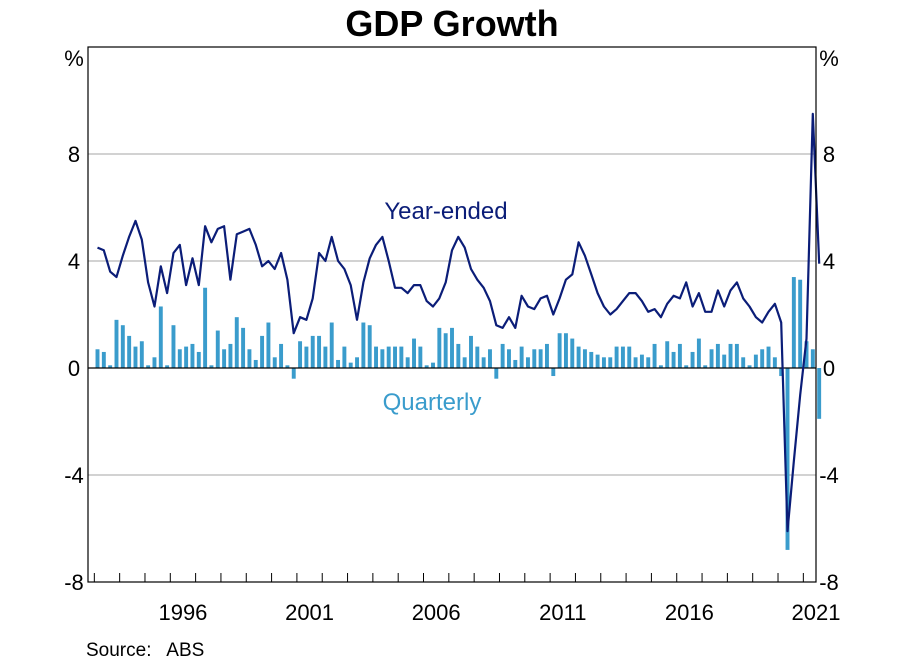  What do you see at coordinates (829, 58) in the screenshot?
I see `y-axis-unit-right: %` at bounding box center [829, 58].